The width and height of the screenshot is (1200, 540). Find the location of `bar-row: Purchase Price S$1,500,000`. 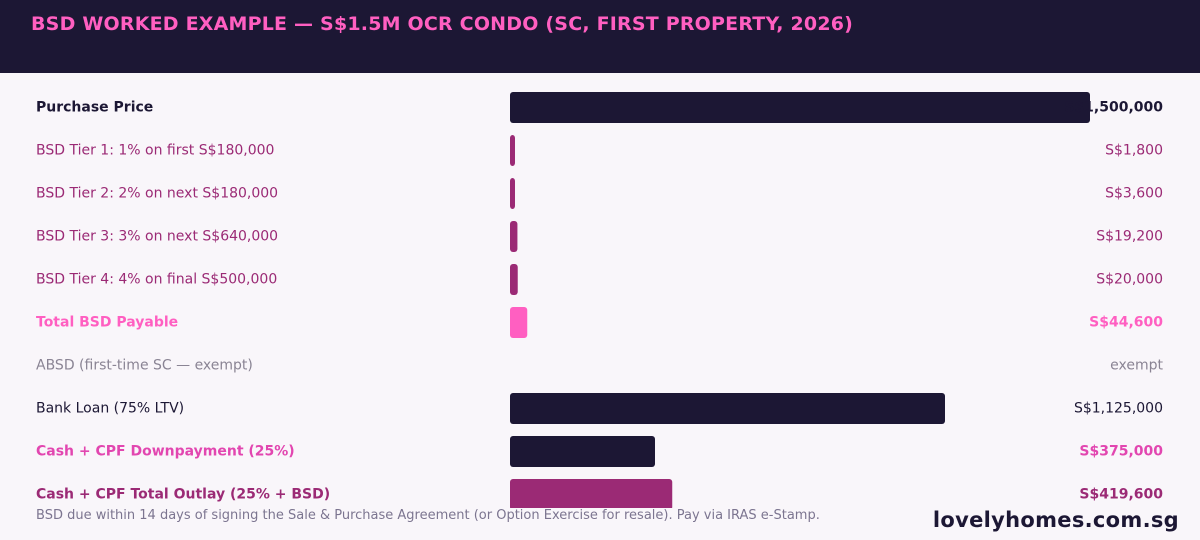

bar-row: Purchase Price S$1,500,000 is located at coordinates (599, 107).